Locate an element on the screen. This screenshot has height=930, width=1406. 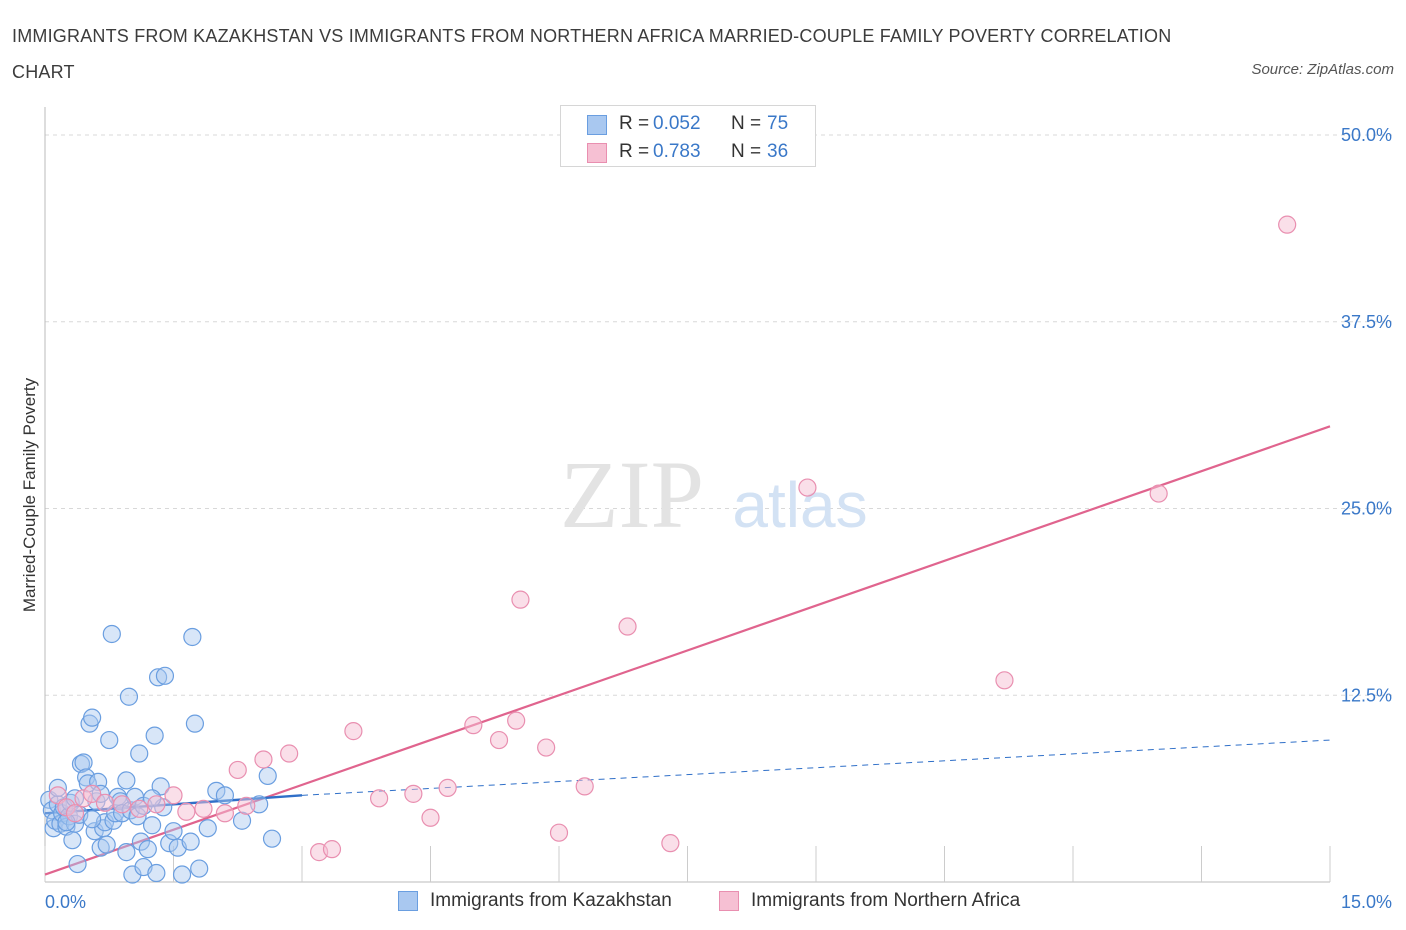
kazakhstan-legend-swatch is located at coordinates (408, 901).